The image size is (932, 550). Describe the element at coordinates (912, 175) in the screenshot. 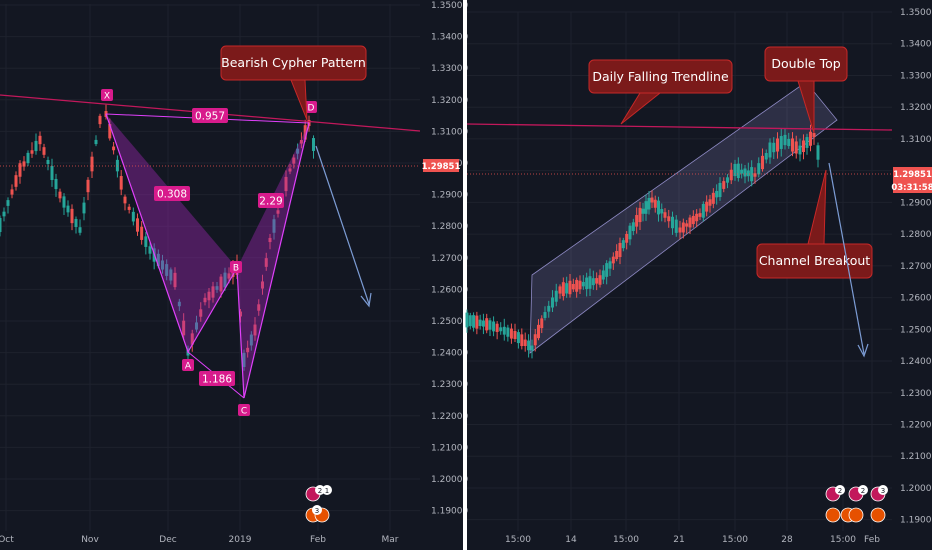

I see `svg-text: 1.29851` at that location.